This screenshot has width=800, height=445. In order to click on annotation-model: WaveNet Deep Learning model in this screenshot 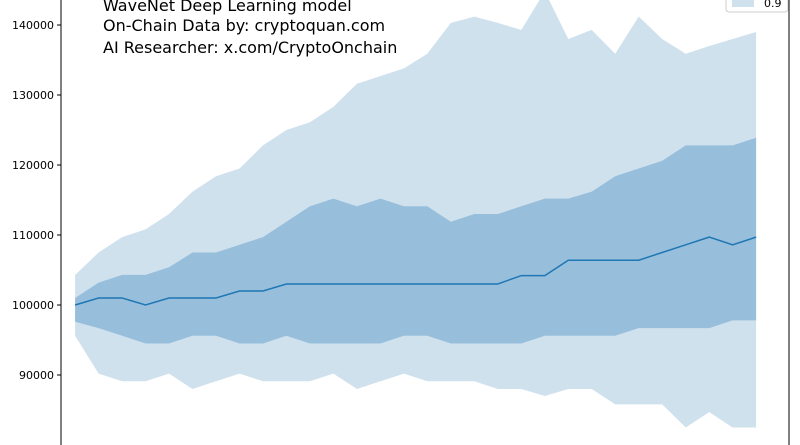, I will do `click(227, 7)`.